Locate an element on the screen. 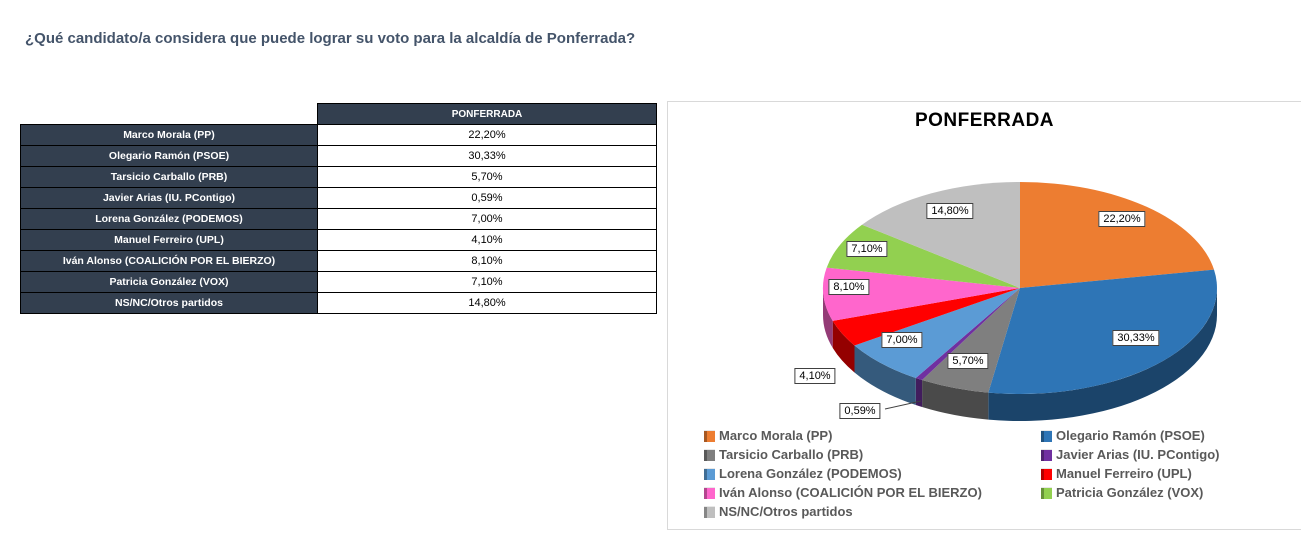 The image size is (1301, 557). table-row: Marco Morala (PP) 22,20% is located at coordinates (338, 135).